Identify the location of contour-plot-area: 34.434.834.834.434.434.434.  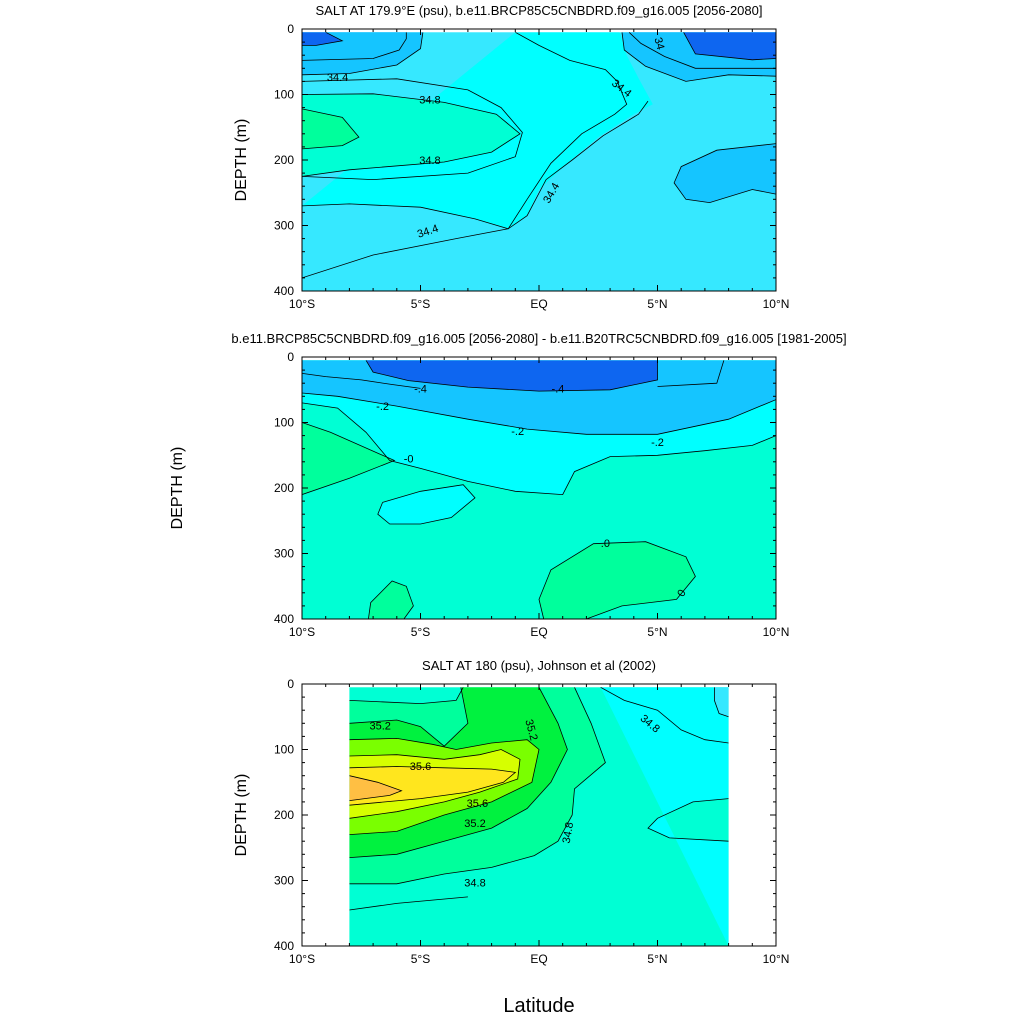
(539, 161).